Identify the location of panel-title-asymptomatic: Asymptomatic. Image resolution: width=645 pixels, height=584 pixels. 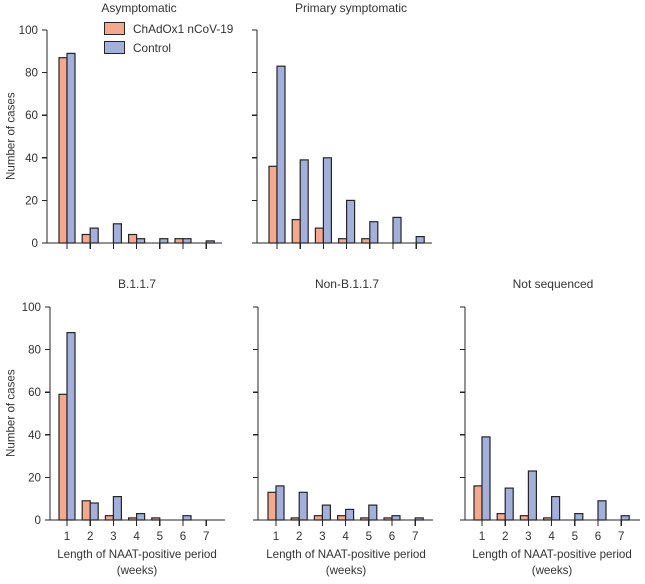
(139, 8).